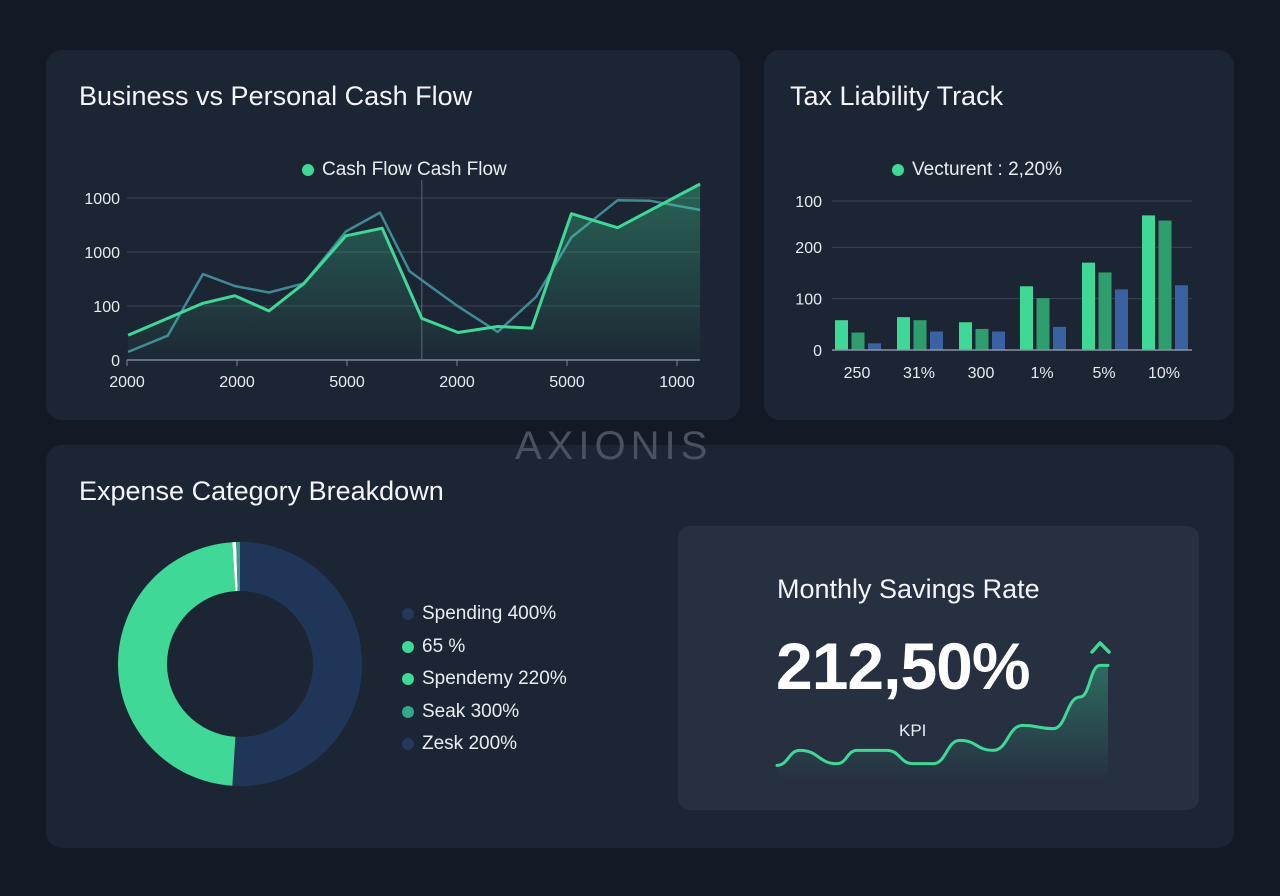 The height and width of the screenshot is (896, 1280). What do you see at coordinates (897, 96) in the screenshot?
I see `tax-liability-title: Tax Liability Track` at bounding box center [897, 96].